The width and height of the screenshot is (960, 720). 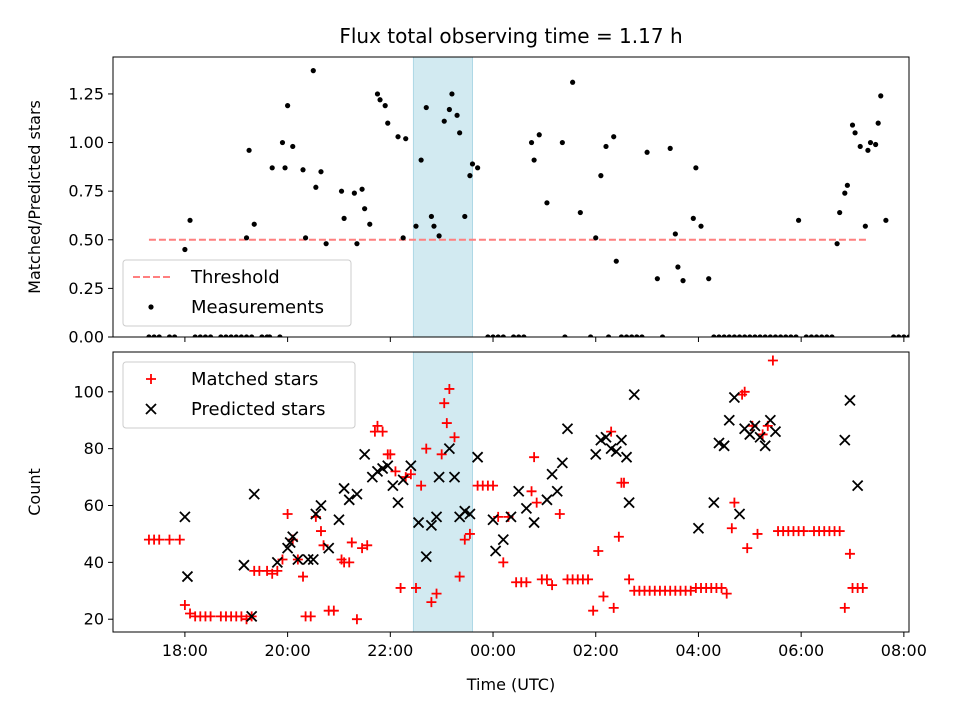 What do you see at coordinates (239, 395) in the screenshot?
I see `legend: Matched stars Predicted stars` at bounding box center [239, 395].